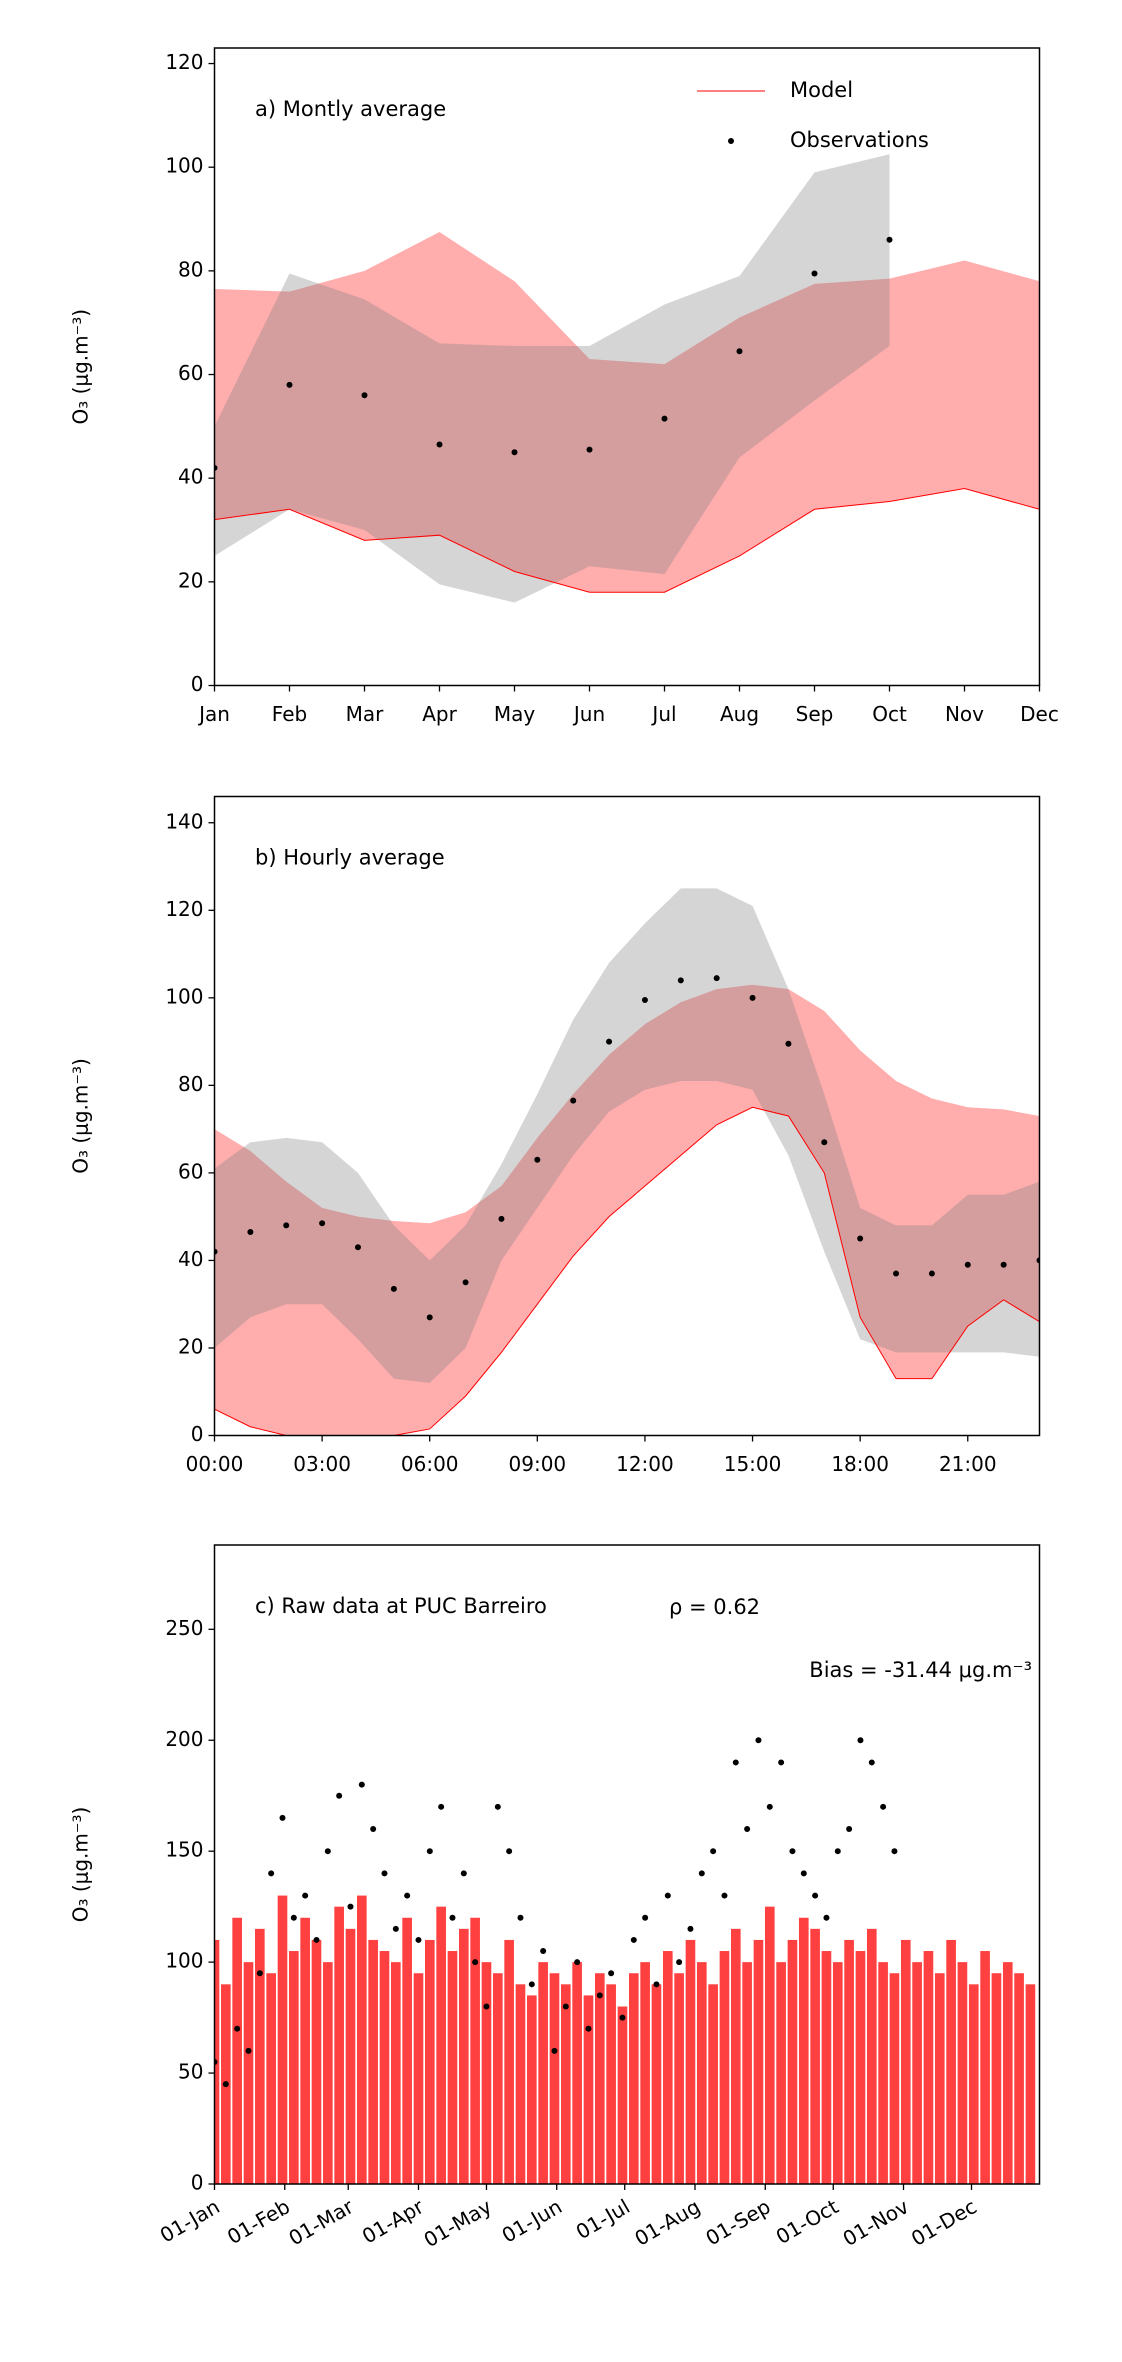  What do you see at coordinates (738, 2222) in the screenshot?
I see `x-tick-label: 01-Sep` at bounding box center [738, 2222].